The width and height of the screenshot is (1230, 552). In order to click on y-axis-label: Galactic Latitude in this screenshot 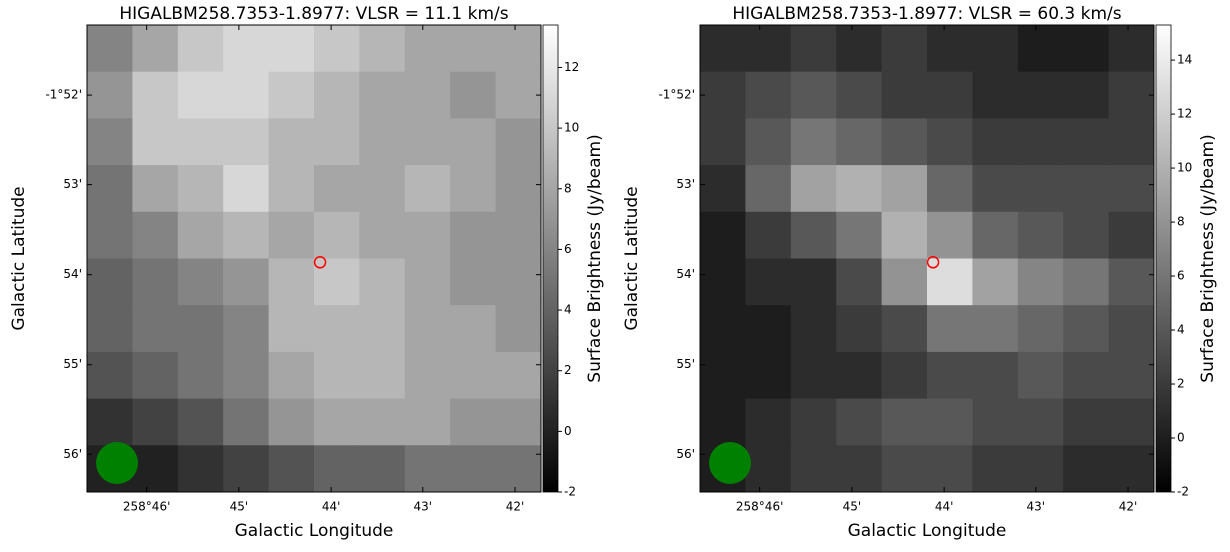, I will do `click(19, 258)`.